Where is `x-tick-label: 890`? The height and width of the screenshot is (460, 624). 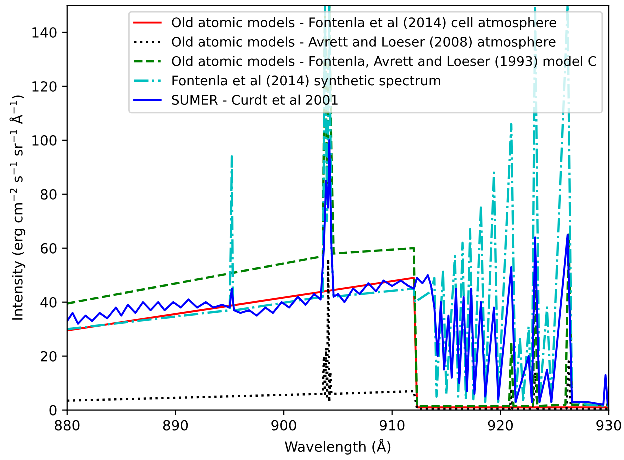
x-tick-label: 890 is located at coordinates (175, 425).